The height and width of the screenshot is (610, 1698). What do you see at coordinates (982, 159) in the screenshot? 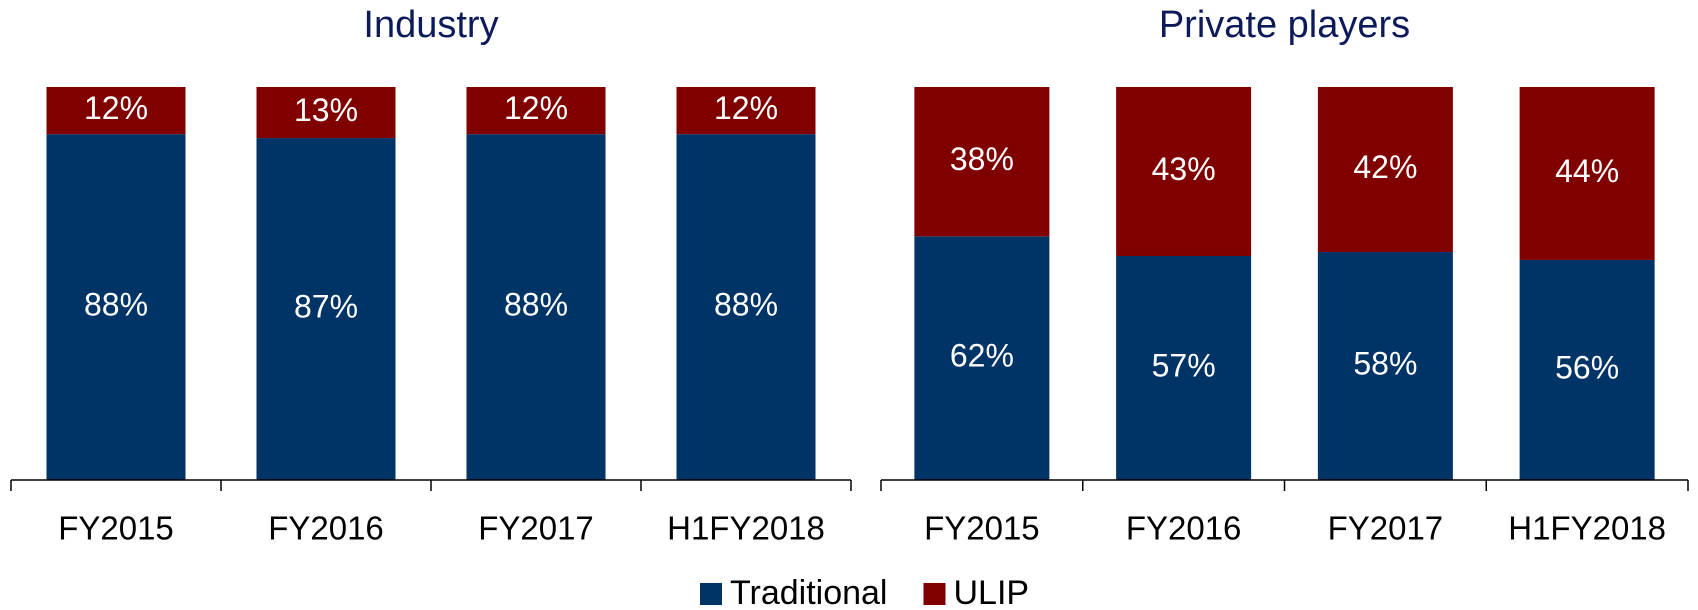
I see `data-label: 38%` at bounding box center [982, 159].